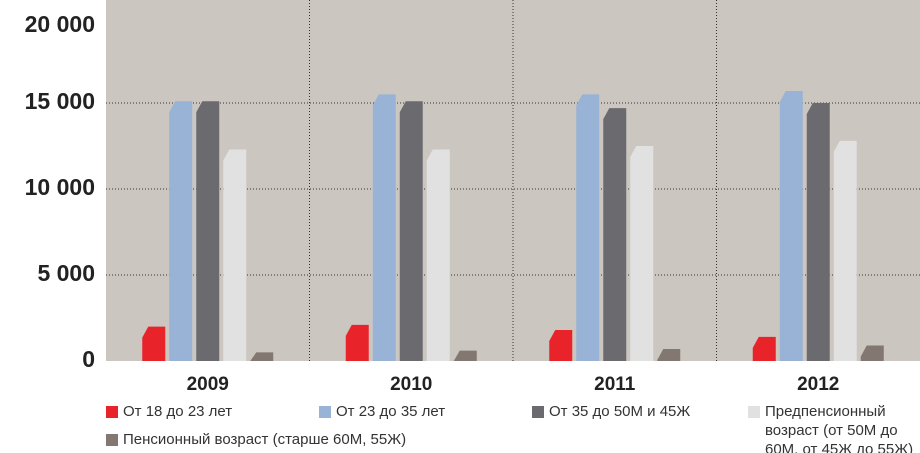  I want to click on legend-item: Пенсионный возраст (старше 60М, 55Ж), so click(306, 439).